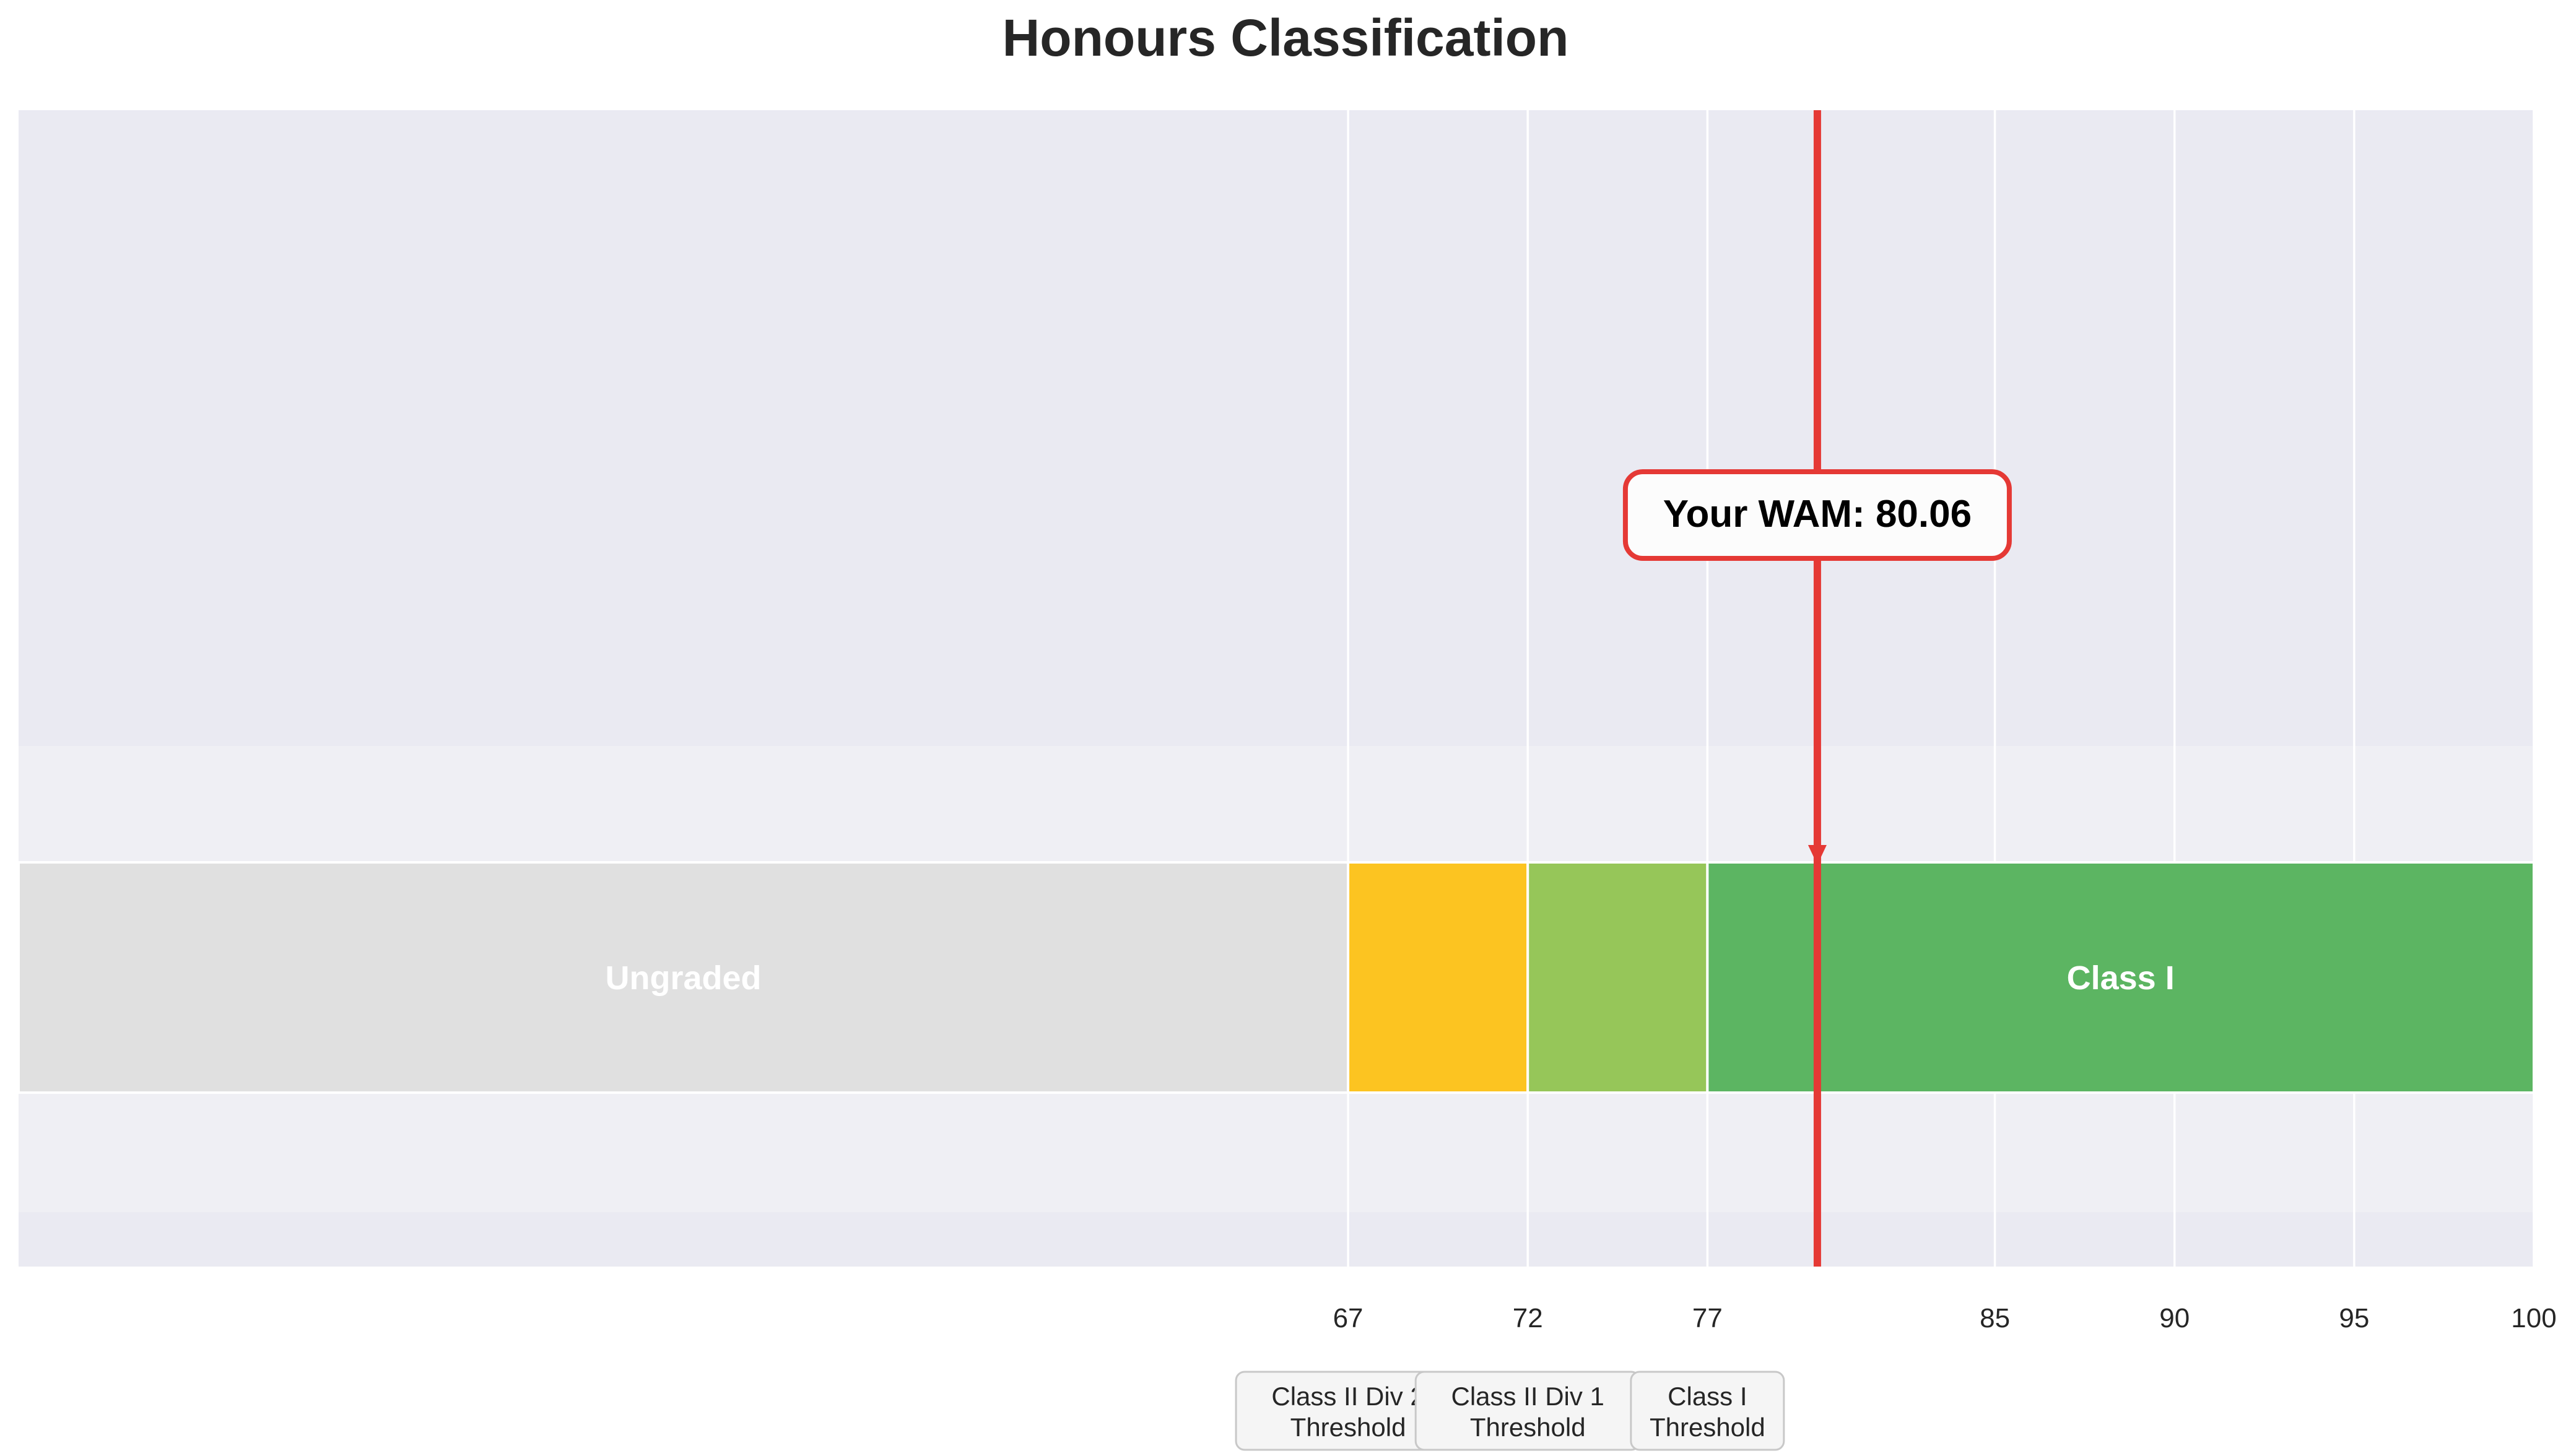  I want to click on tick-label: 67, so click(1348, 1318).